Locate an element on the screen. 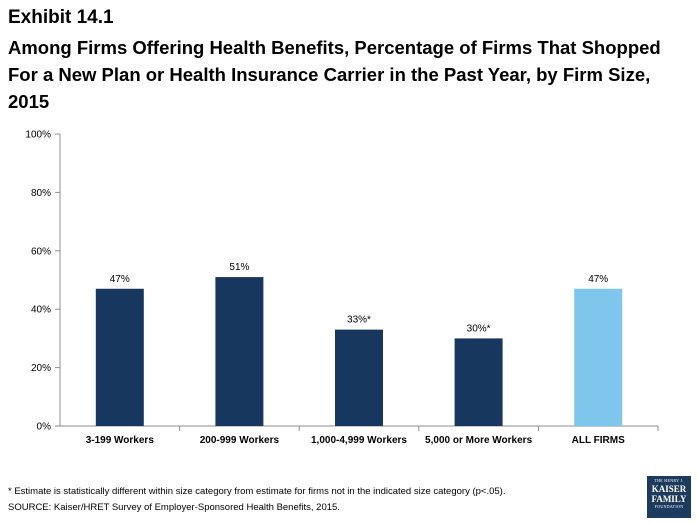 The image size is (698, 523). data-label: 51% is located at coordinates (239, 267).